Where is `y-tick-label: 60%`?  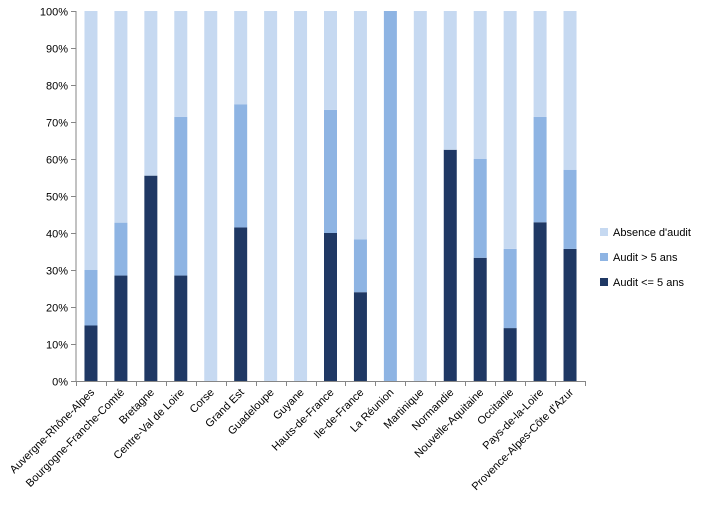 y-tick-label: 60% is located at coordinates (57, 161).